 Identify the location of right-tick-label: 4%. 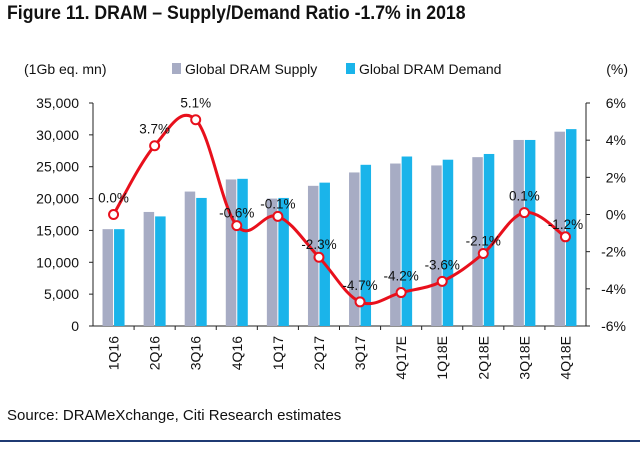
(616, 140).